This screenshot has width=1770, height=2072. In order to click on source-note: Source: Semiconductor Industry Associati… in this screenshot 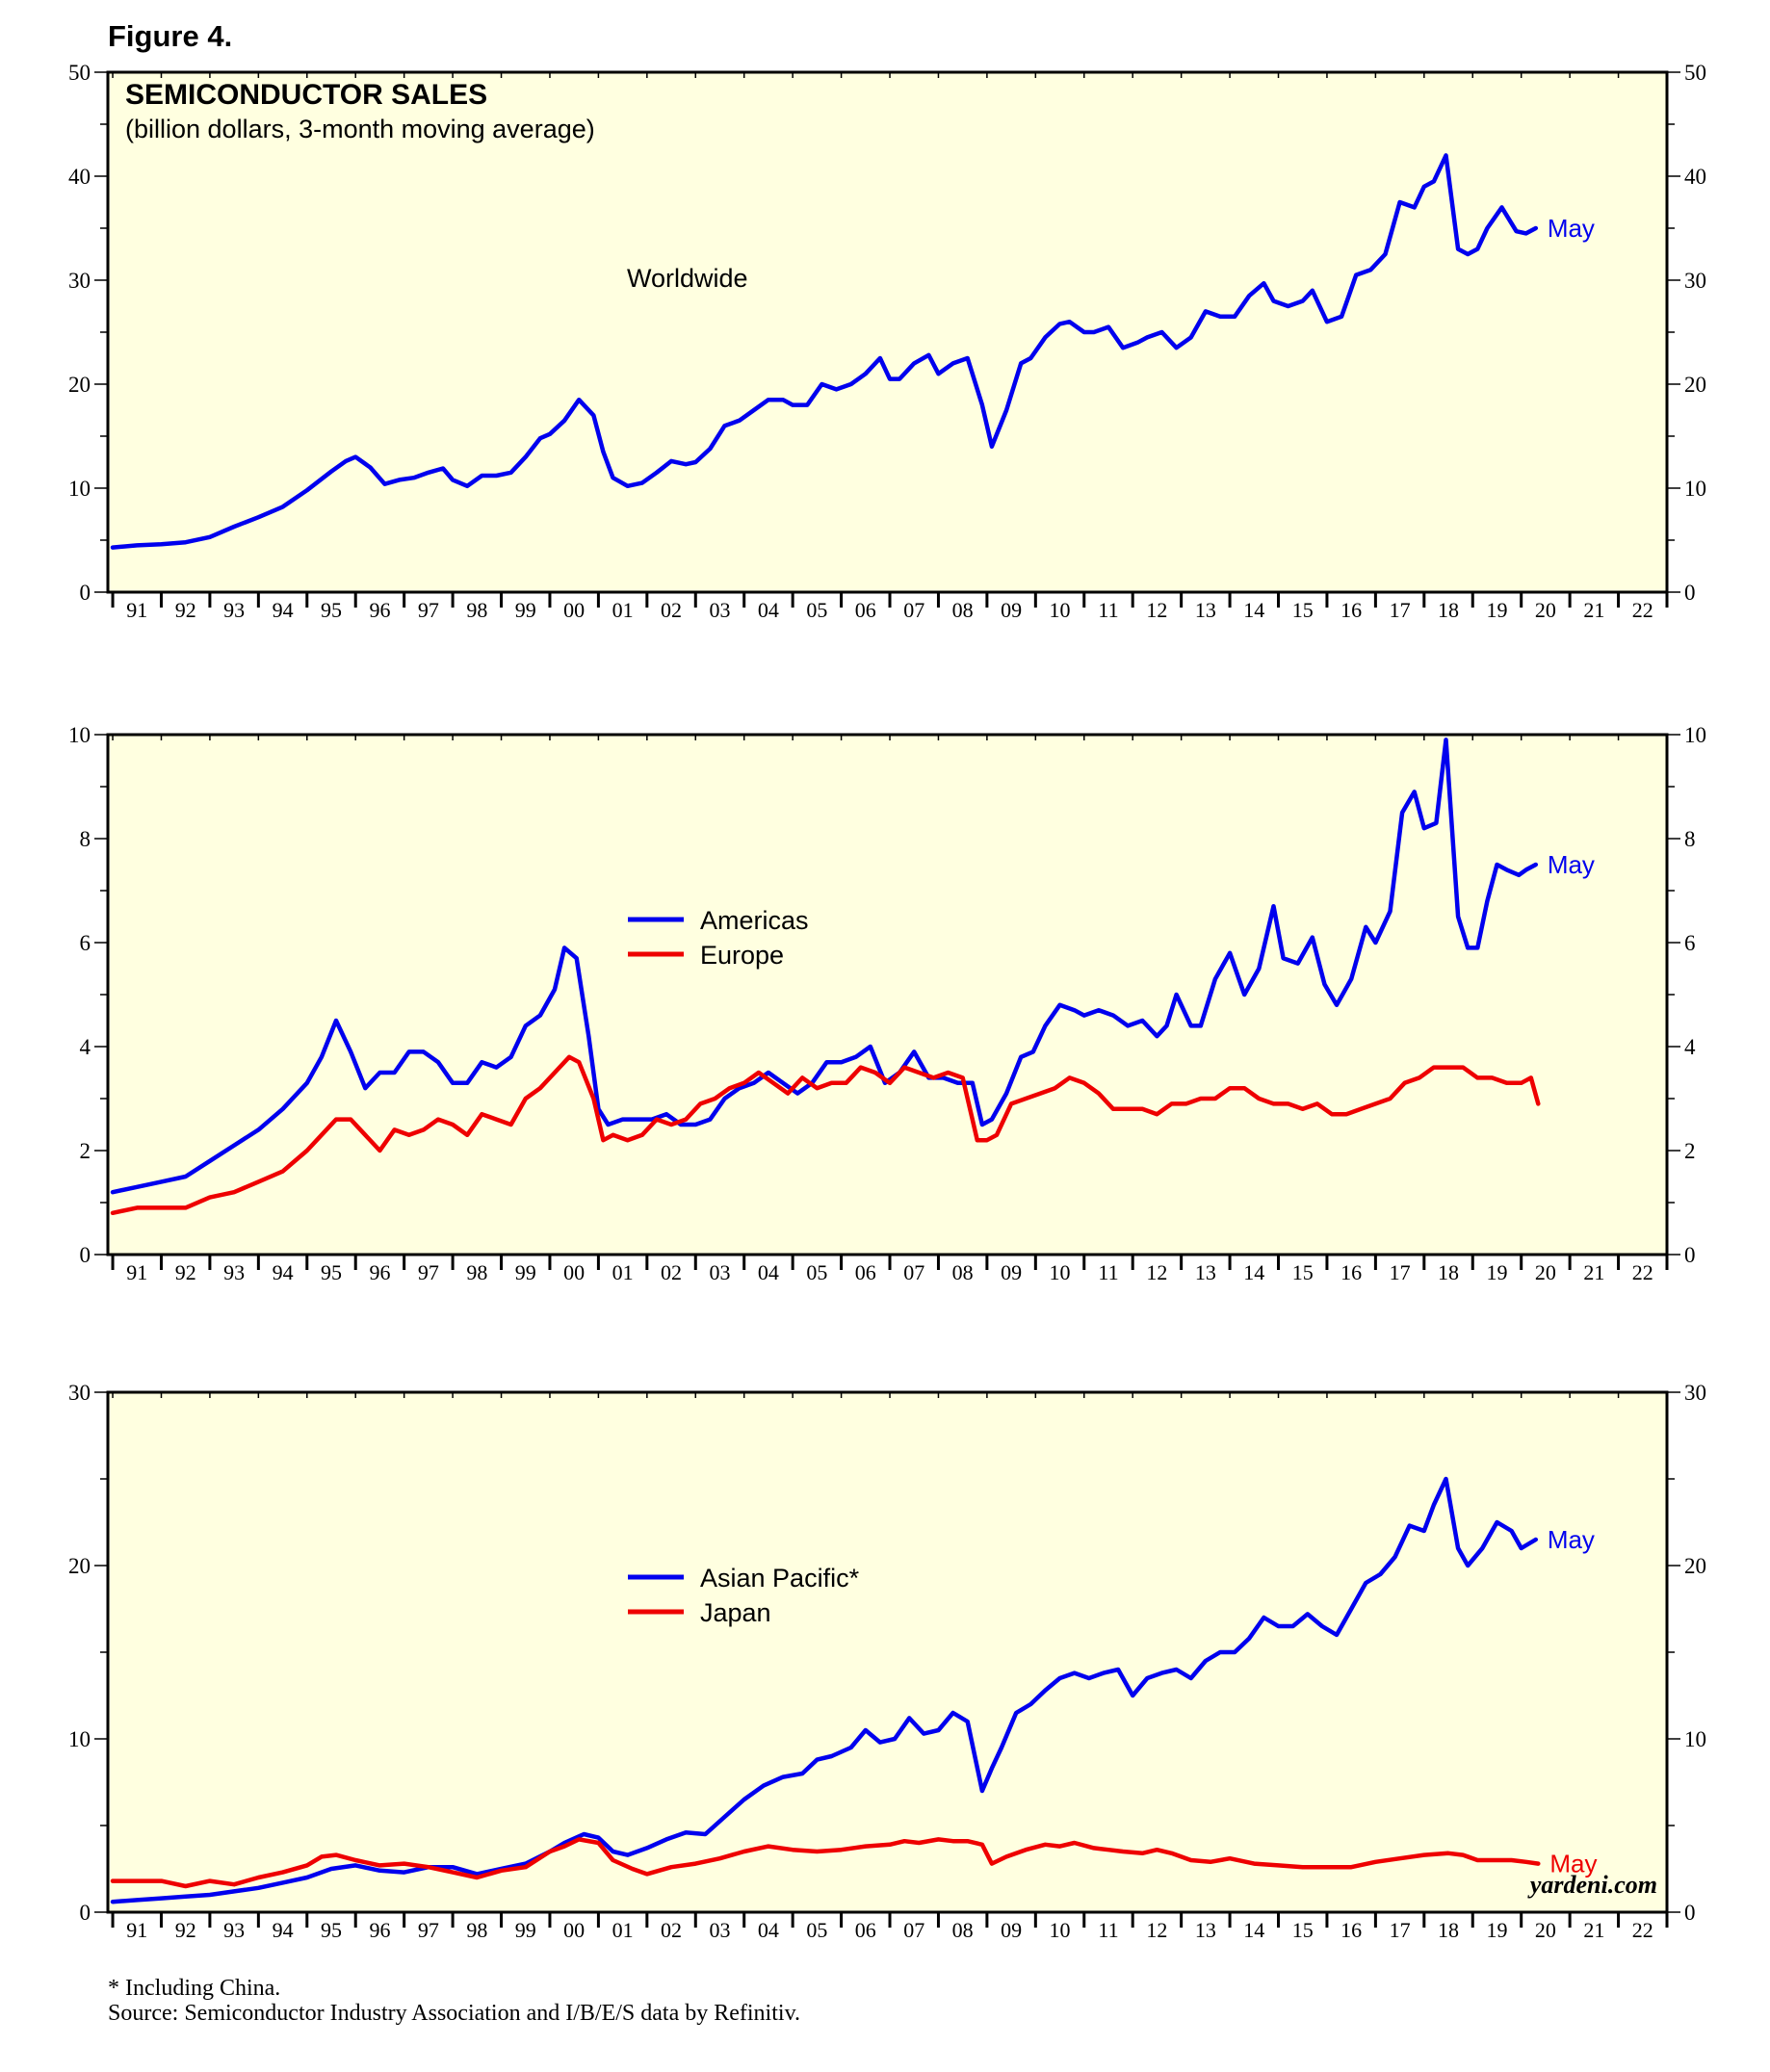, I will do `click(454, 2013)`.